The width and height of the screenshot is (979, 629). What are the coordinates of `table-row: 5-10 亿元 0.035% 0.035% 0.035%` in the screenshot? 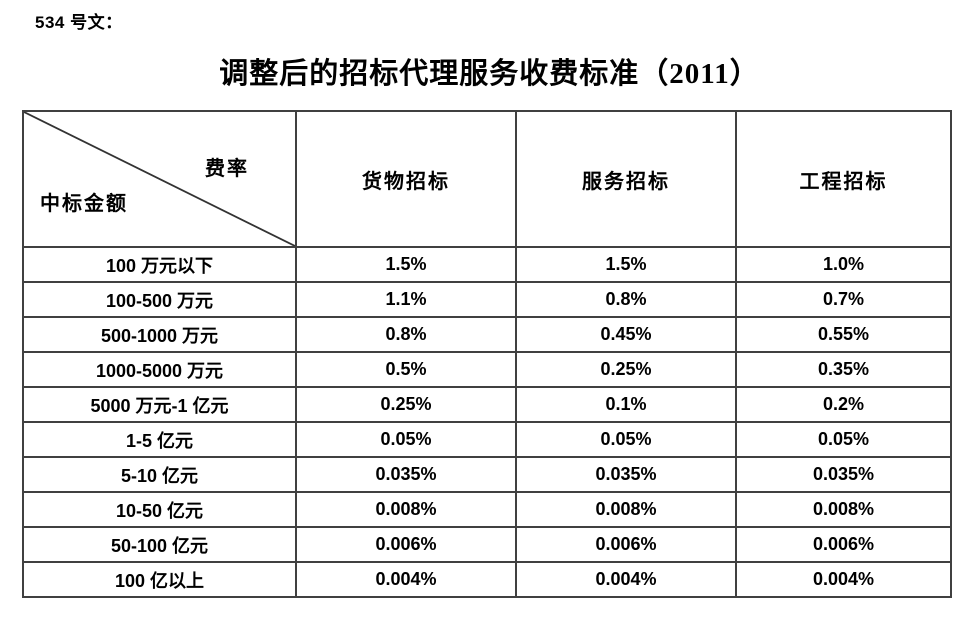 It's located at (487, 474).